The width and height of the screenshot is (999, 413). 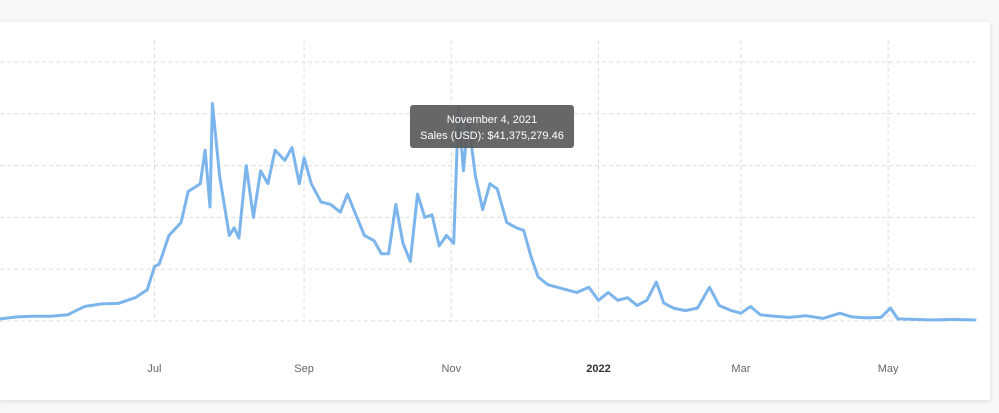 What do you see at coordinates (740, 369) in the screenshot?
I see `x-tick-label: Mar` at bounding box center [740, 369].